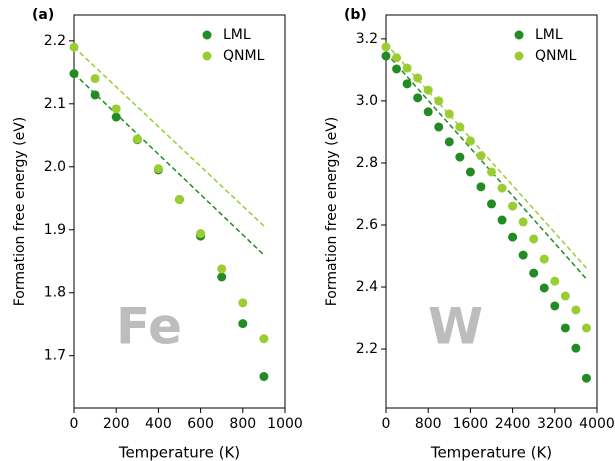  Describe the element at coordinates (116, 424) in the screenshot. I see `x-tick-label: 200` at that location.